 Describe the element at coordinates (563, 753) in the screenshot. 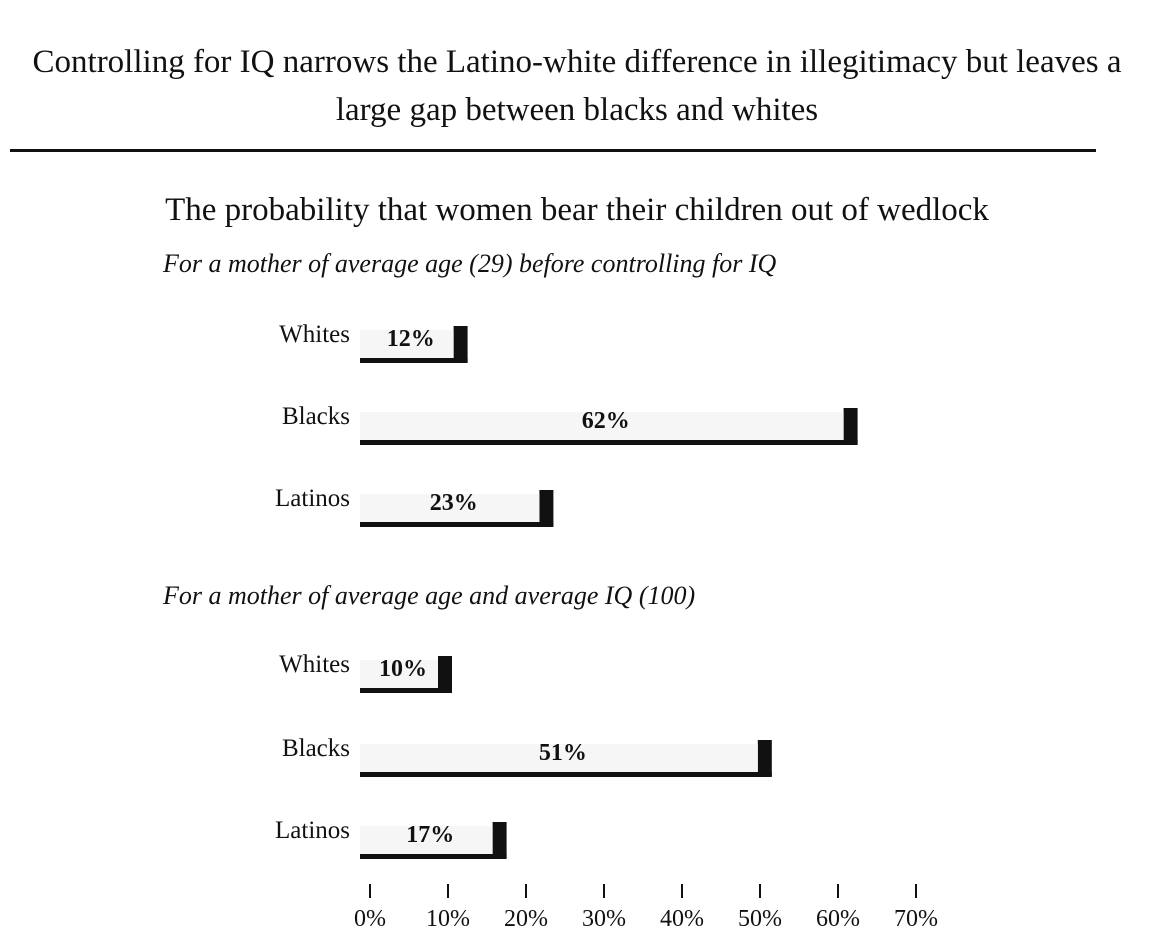

I see `value-label: 51%` at that location.